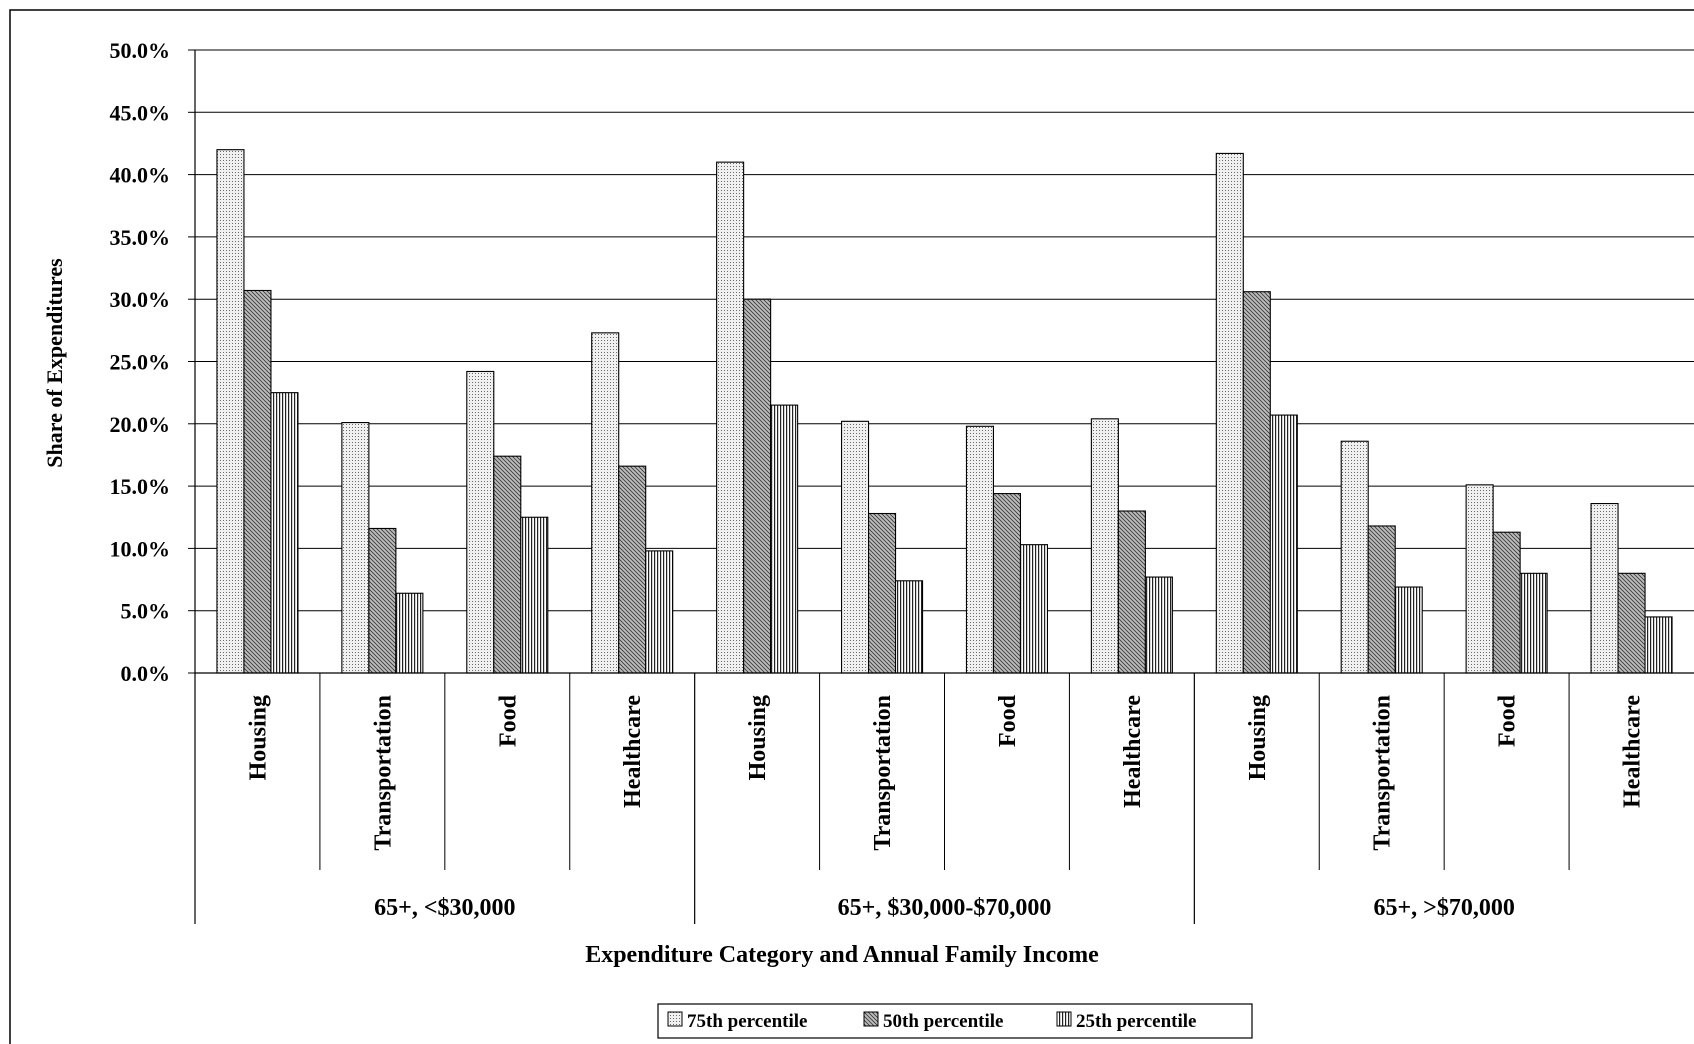  What do you see at coordinates (140, 299) in the screenshot?
I see `y-tick-label: 30.0%` at bounding box center [140, 299].